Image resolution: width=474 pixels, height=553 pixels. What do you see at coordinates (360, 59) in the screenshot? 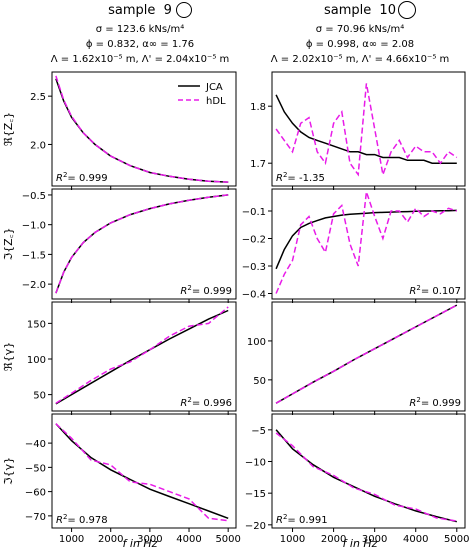
I see `params-line-3: Λ = 2.02x10⁻⁵ m, Λ' = 4.66x10⁻⁵ m` at bounding box center [360, 59].